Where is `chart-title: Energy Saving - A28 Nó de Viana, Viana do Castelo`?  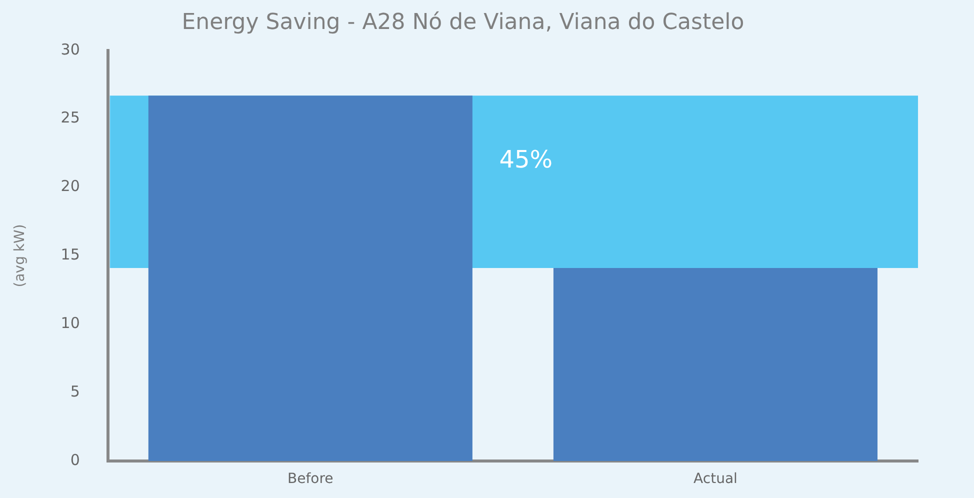 chart-title: Energy Saving - A28 Nó de Viana, Viana do Castelo is located at coordinates (463, 22).